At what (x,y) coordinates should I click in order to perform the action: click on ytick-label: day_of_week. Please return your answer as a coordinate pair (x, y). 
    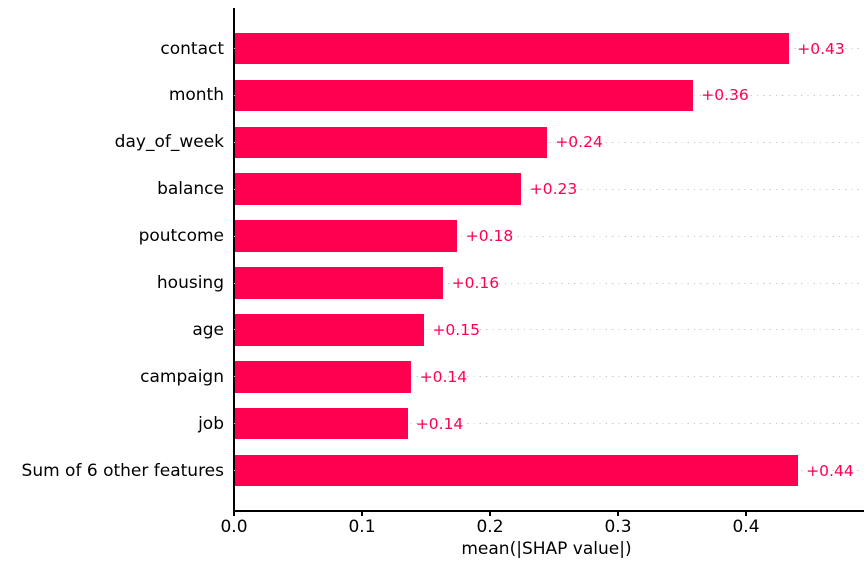
    Looking at the image, I should click on (169, 142).